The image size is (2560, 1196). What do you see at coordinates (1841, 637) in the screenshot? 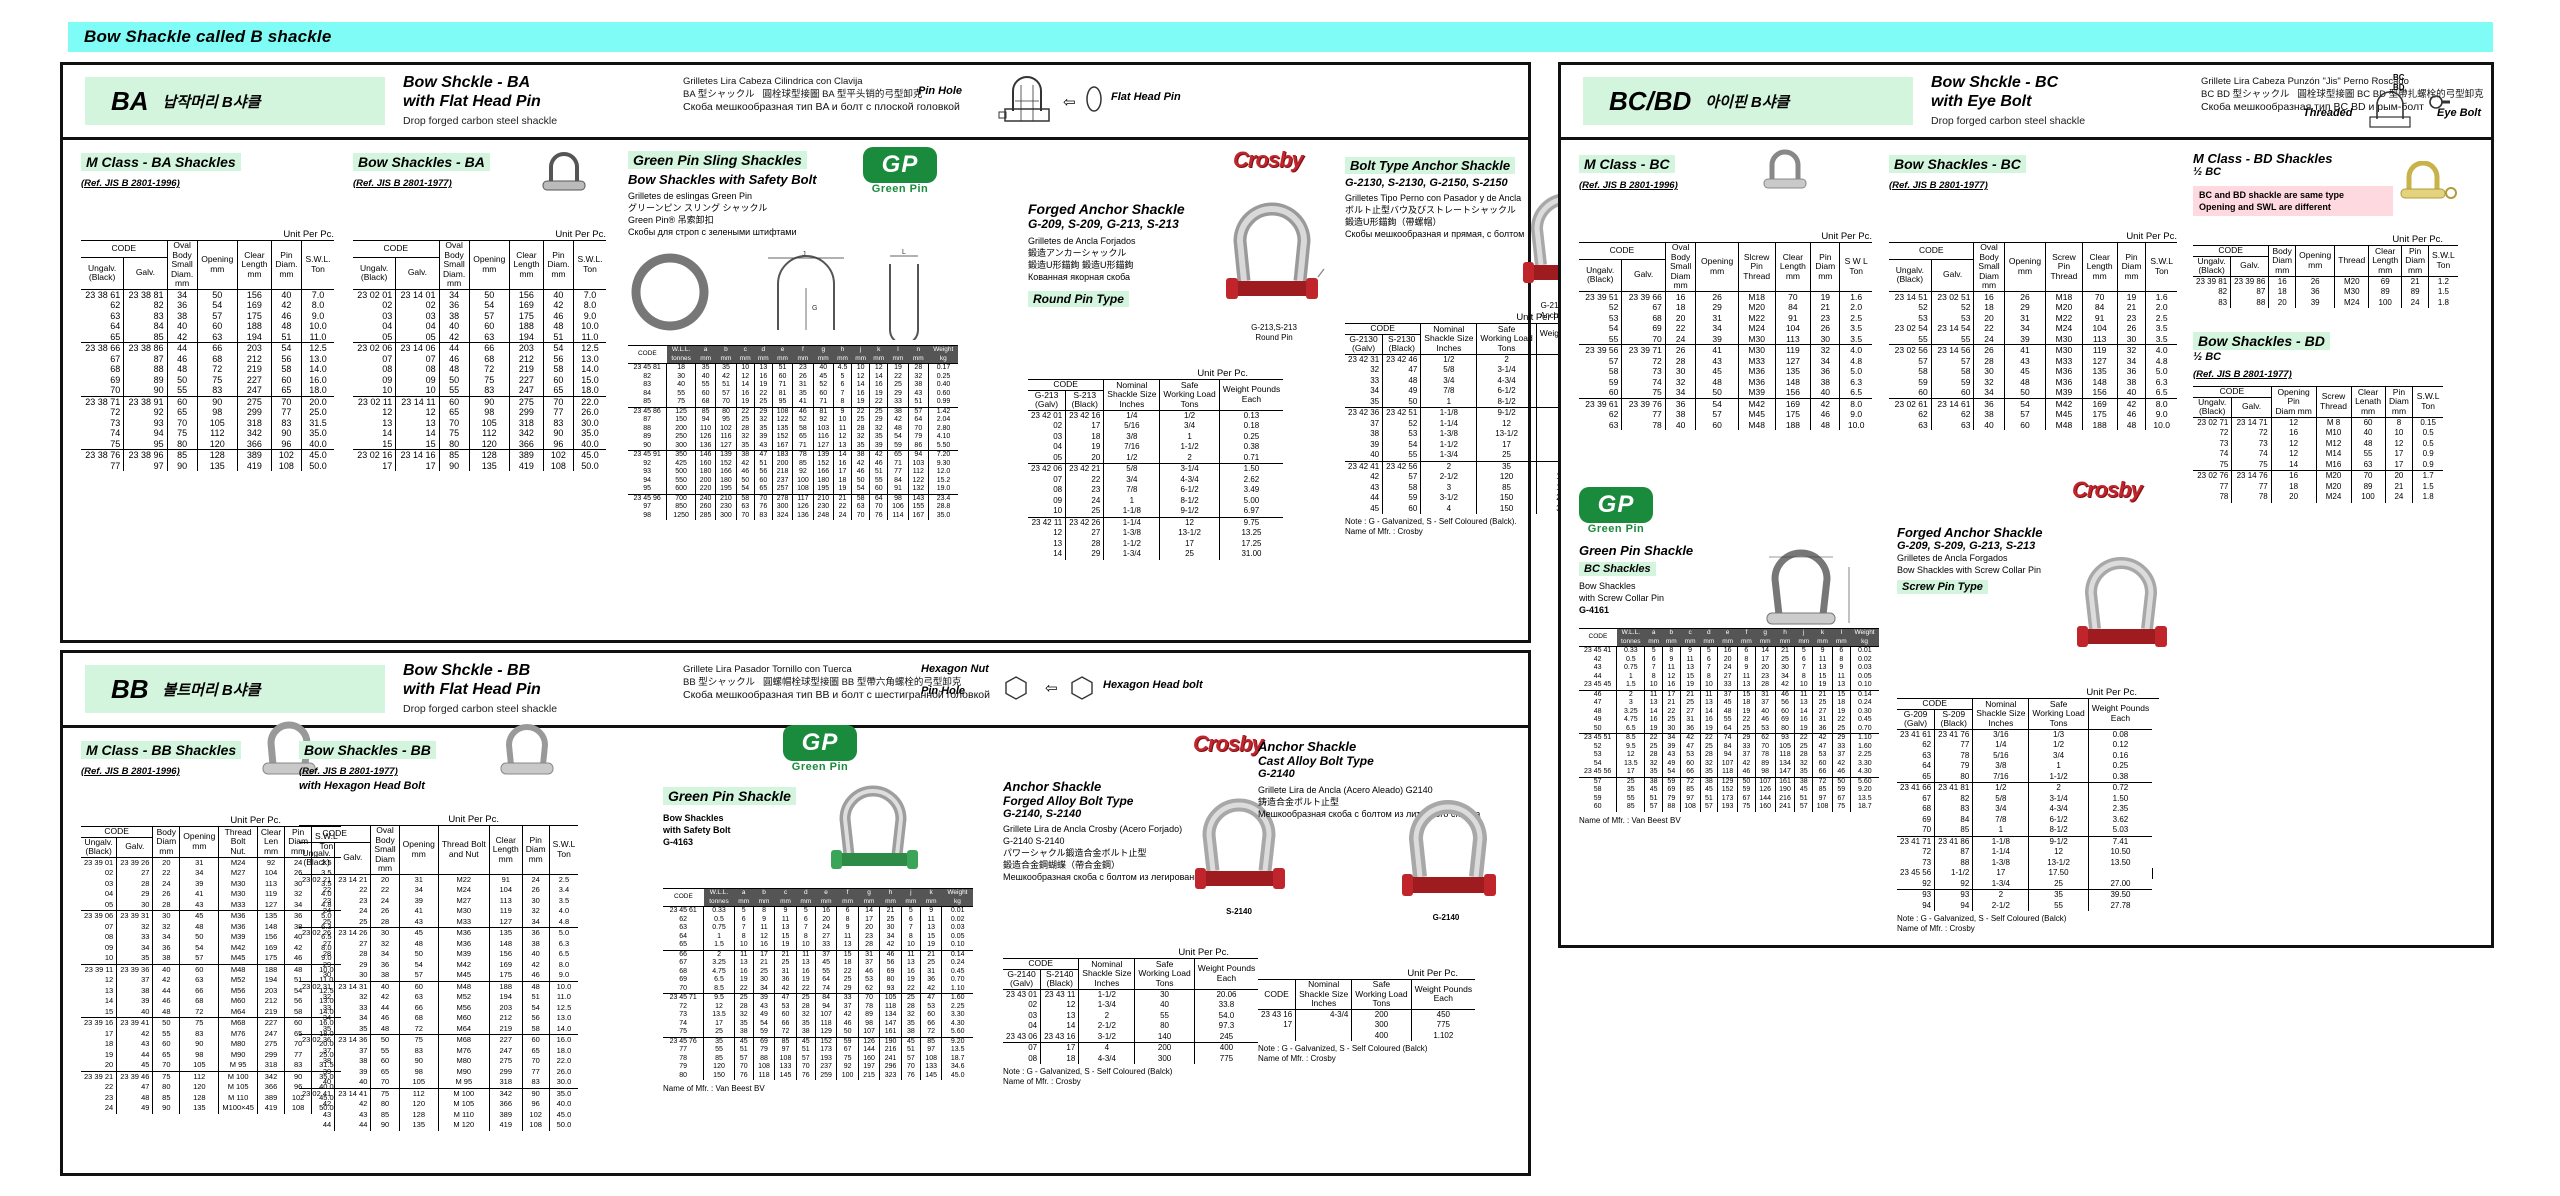
I see `table-header: l mm` at bounding box center [1841, 637].